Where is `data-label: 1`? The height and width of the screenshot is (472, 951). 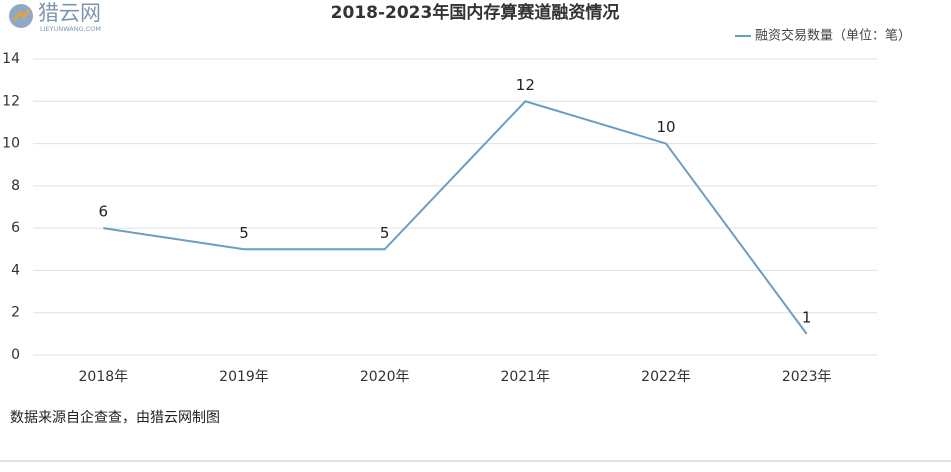
data-label: 1 is located at coordinates (807, 317).